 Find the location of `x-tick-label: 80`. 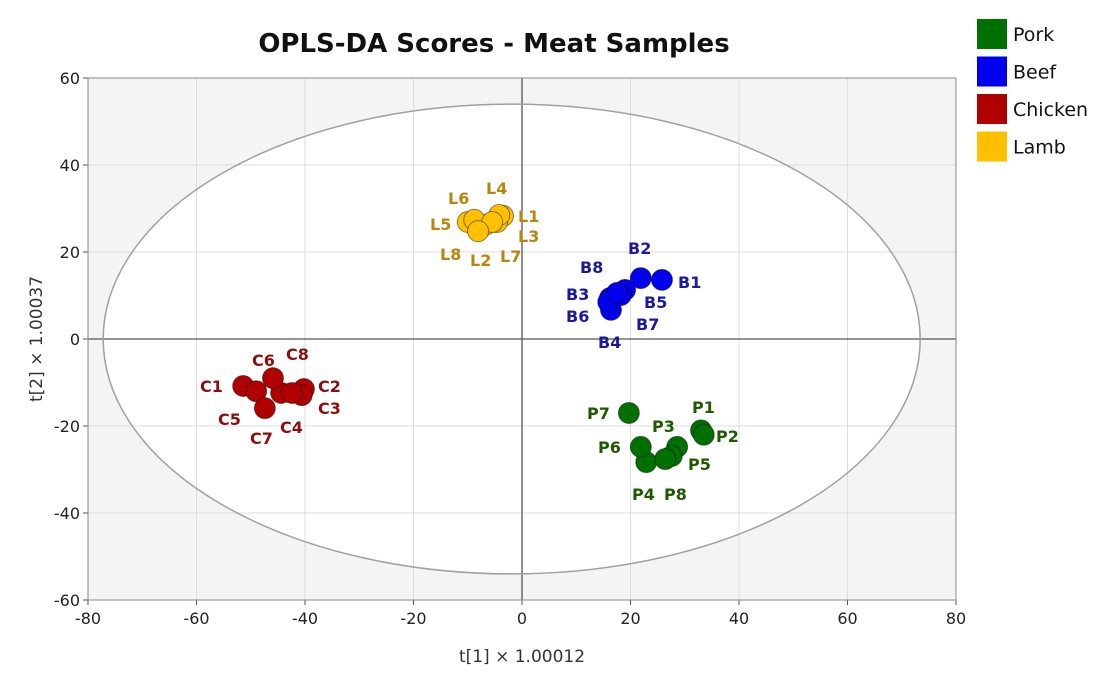

x-tick-label: 80 is located at coordinates (956, 618).